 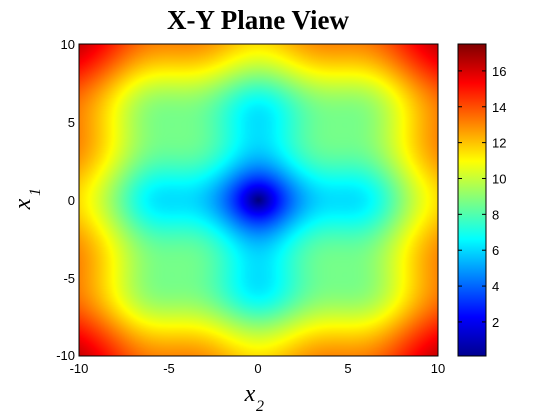 What do you see at coordinates (258, 20) in the screenshot?
I see `chart-title: X-Y Plane View` at bounding box center [258, 20].